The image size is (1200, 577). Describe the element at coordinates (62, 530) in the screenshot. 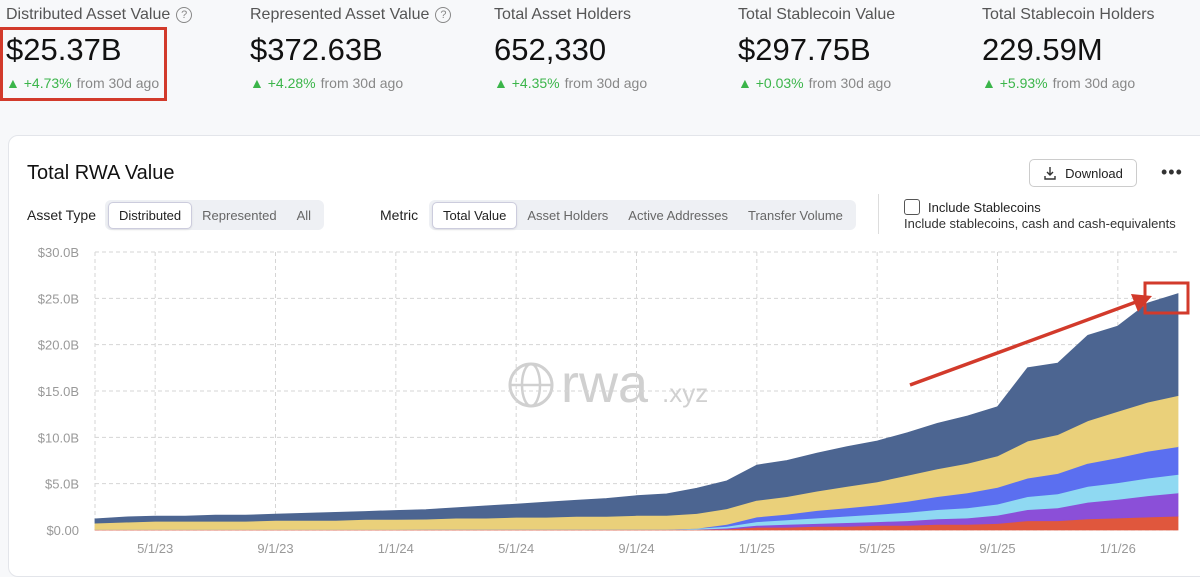

I see `y-tick-label: $0.00` at that location.